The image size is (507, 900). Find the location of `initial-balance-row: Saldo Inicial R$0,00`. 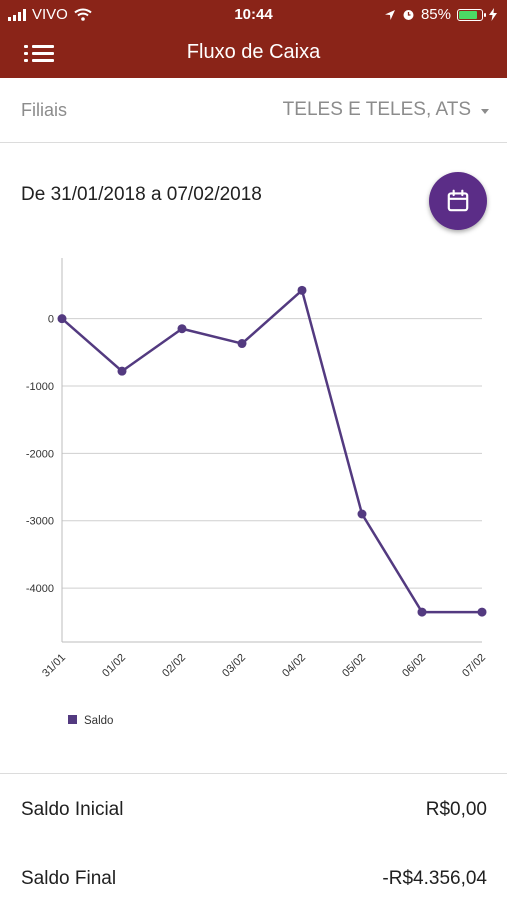

initial-balance-row: Saldo Inicial R$0,00 is located at coordinates (254, 810).